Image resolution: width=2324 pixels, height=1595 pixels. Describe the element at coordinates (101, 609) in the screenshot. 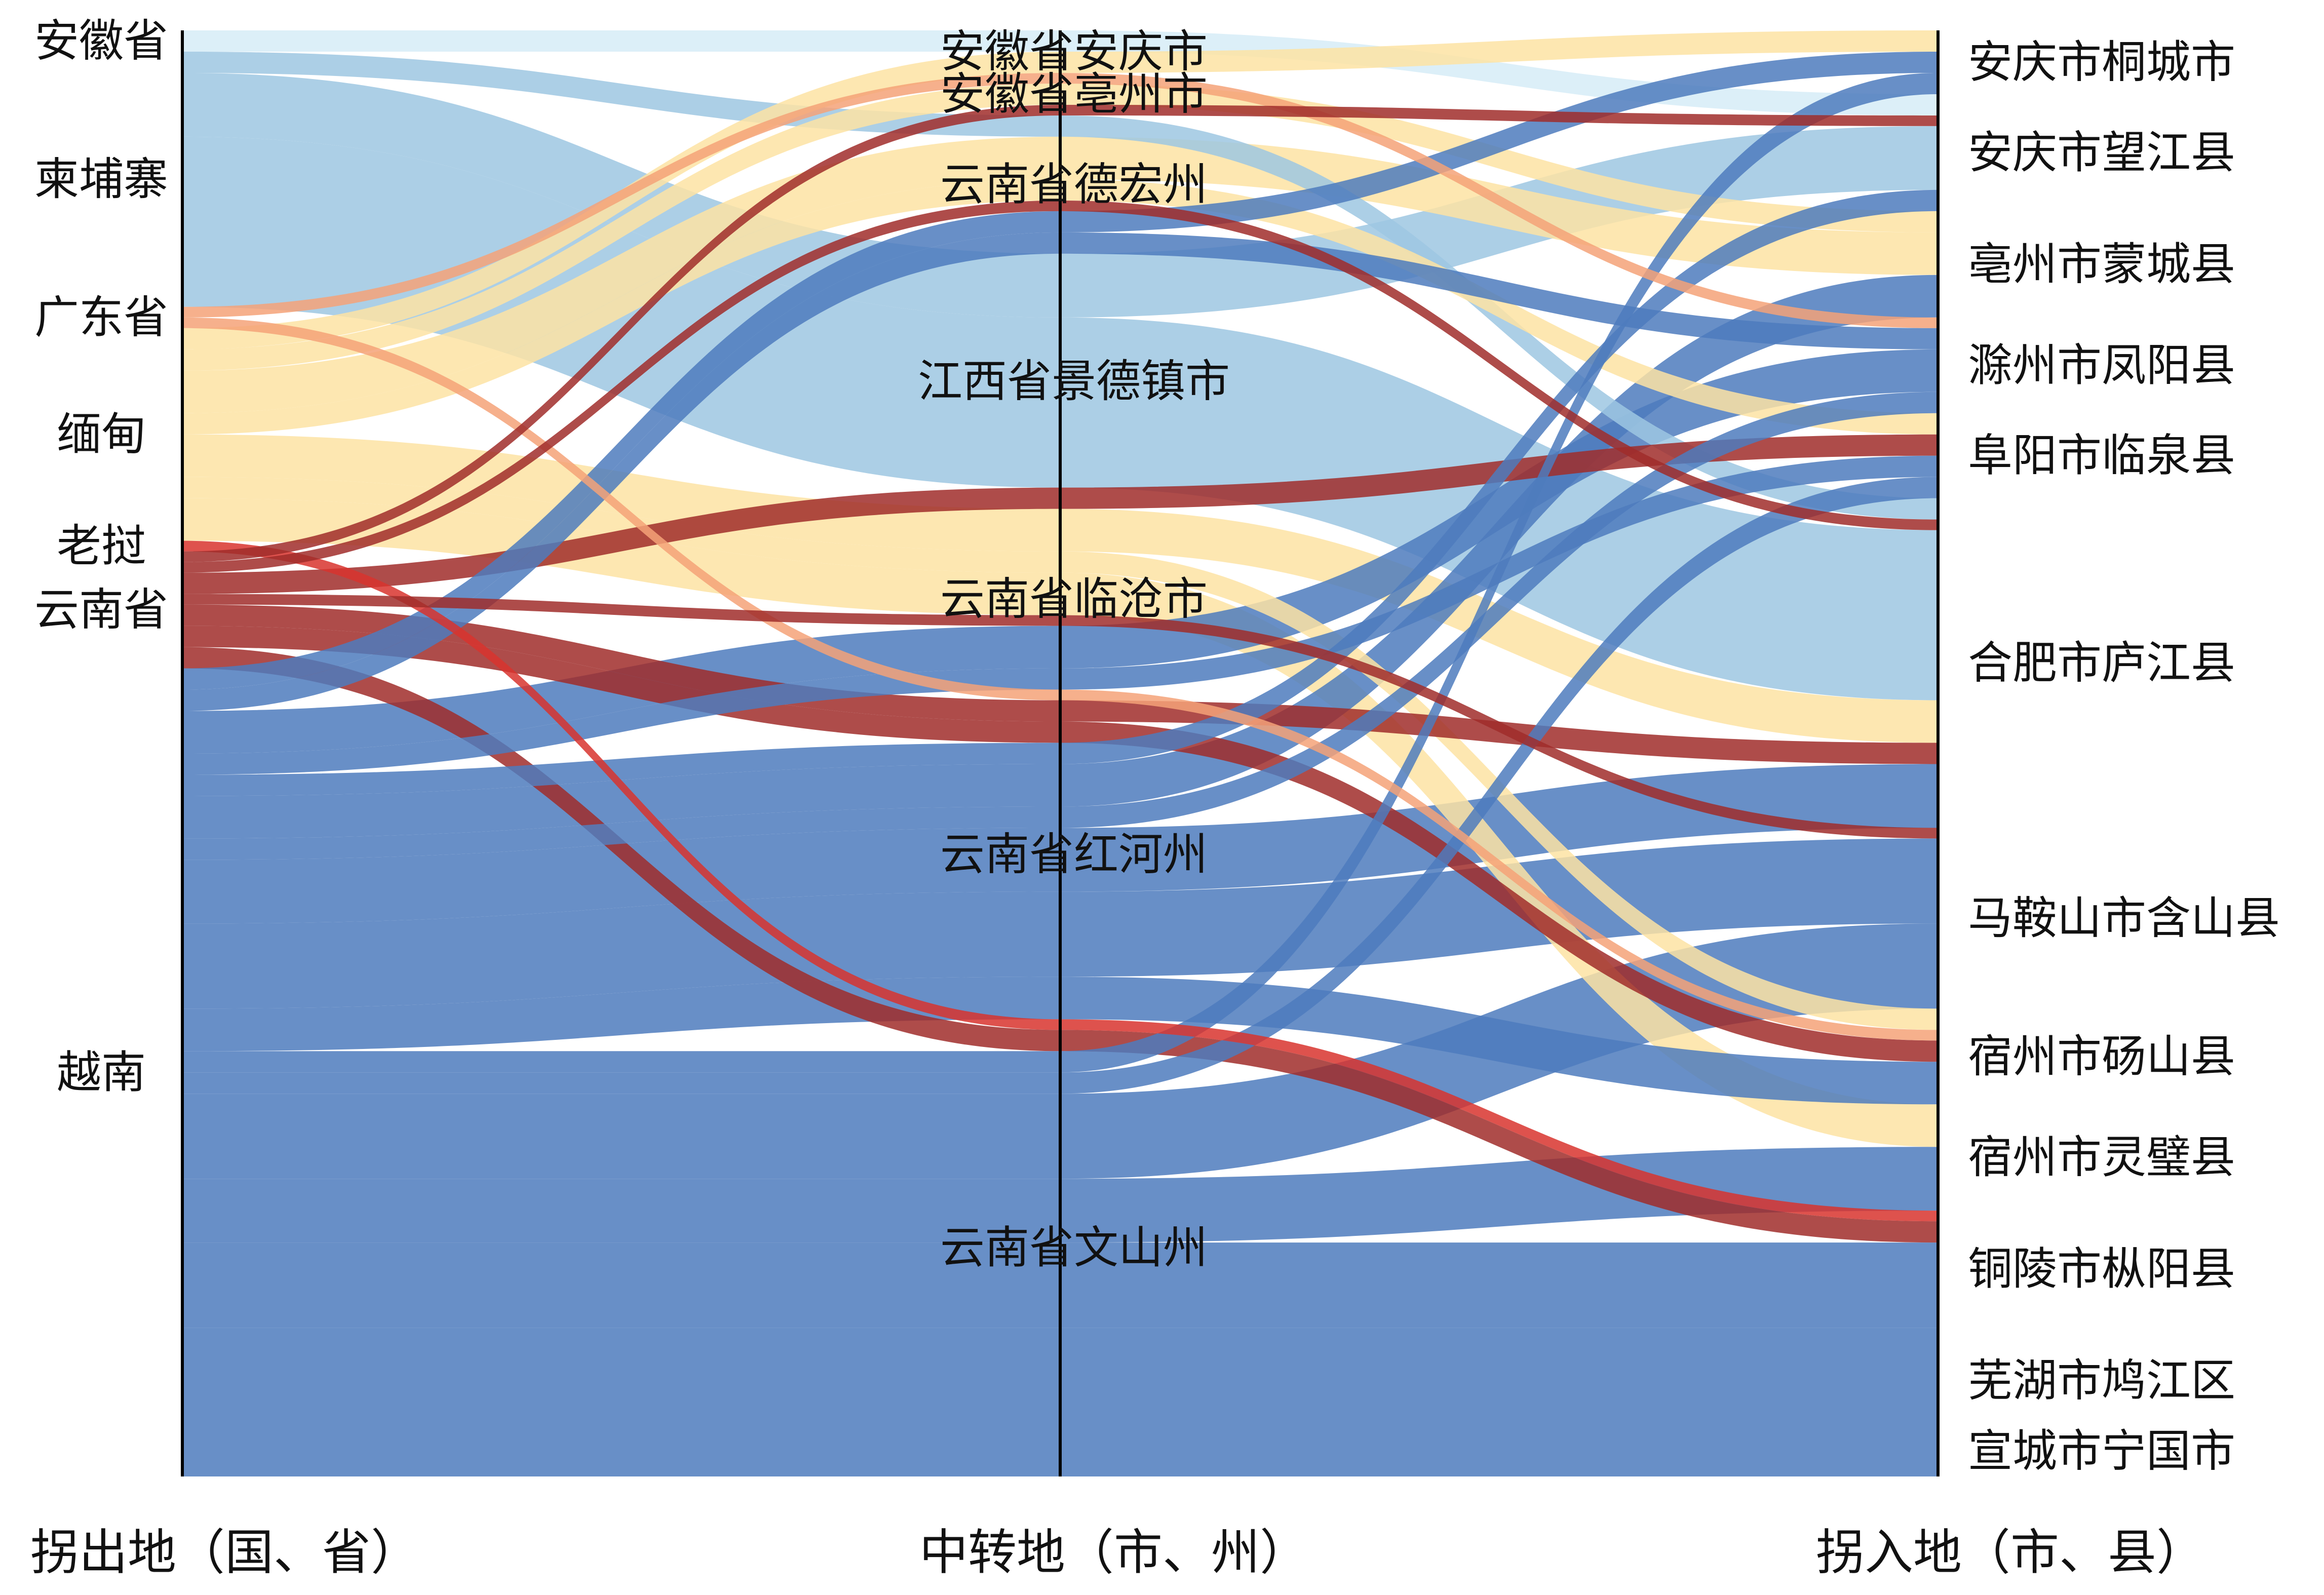

I see `origin-node-label: 云南省` at that location.